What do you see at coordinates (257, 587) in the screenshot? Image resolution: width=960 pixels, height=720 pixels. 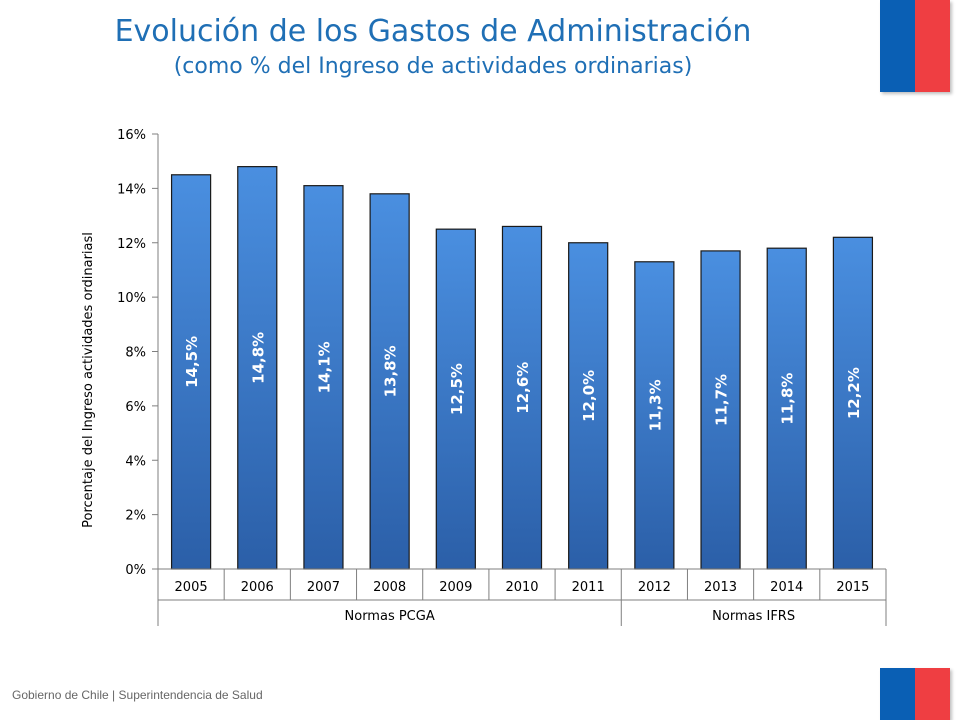 I see `x-tick-label: 2006` at bounding box center [257, 587].